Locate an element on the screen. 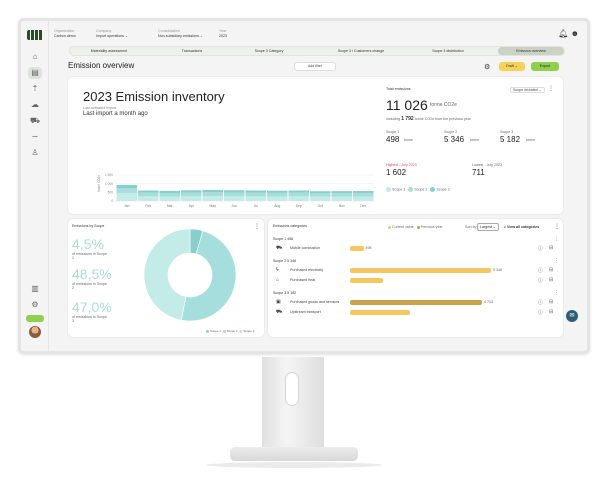  bar-aug-scope1 is located at coordinates (277, 198).